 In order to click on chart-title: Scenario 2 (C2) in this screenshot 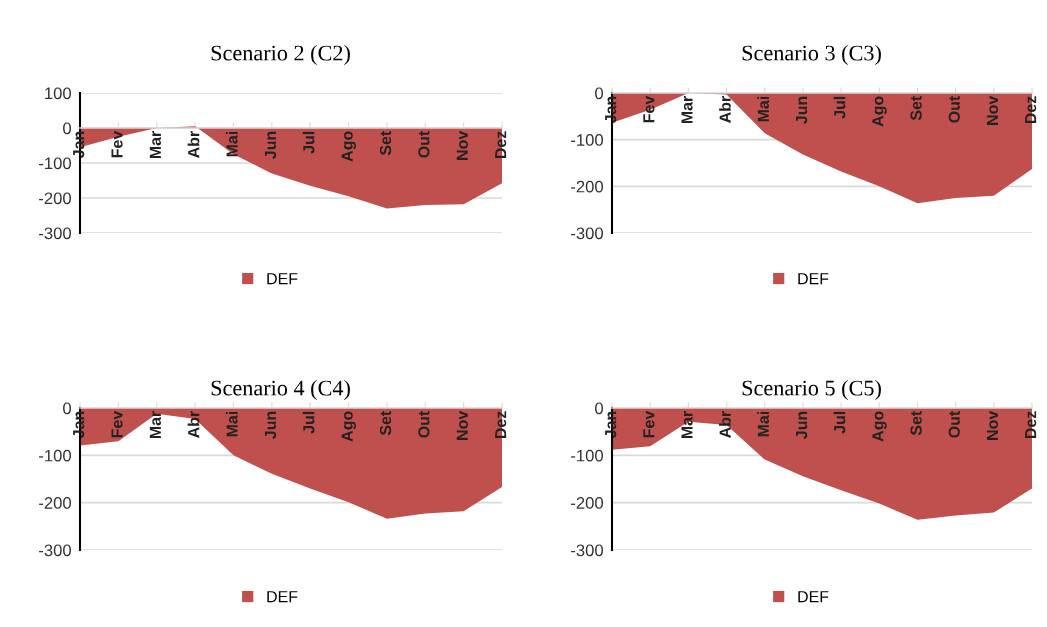, I will do `click(280, 55)`.